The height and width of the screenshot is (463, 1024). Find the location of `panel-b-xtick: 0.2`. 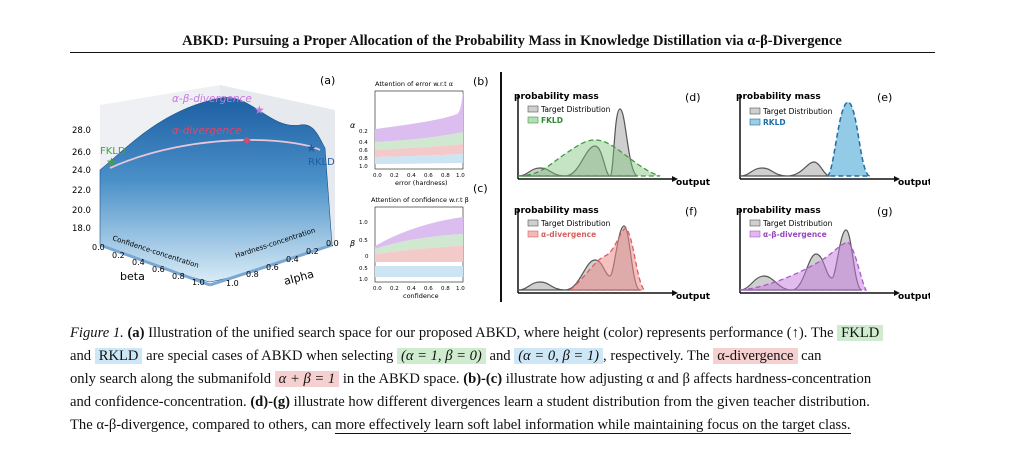

panel-b-xtick: 0.2 is located at coordinates (394, 176).